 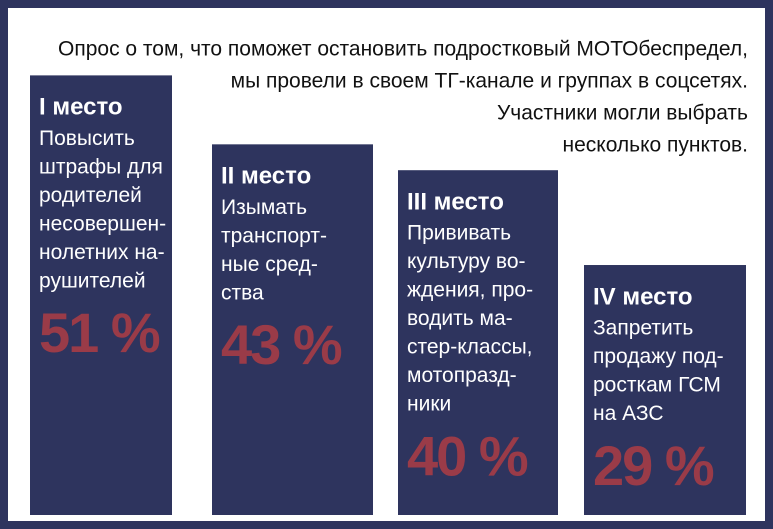 I want to click on description-line: Прививать, so click(x=459, y=233).